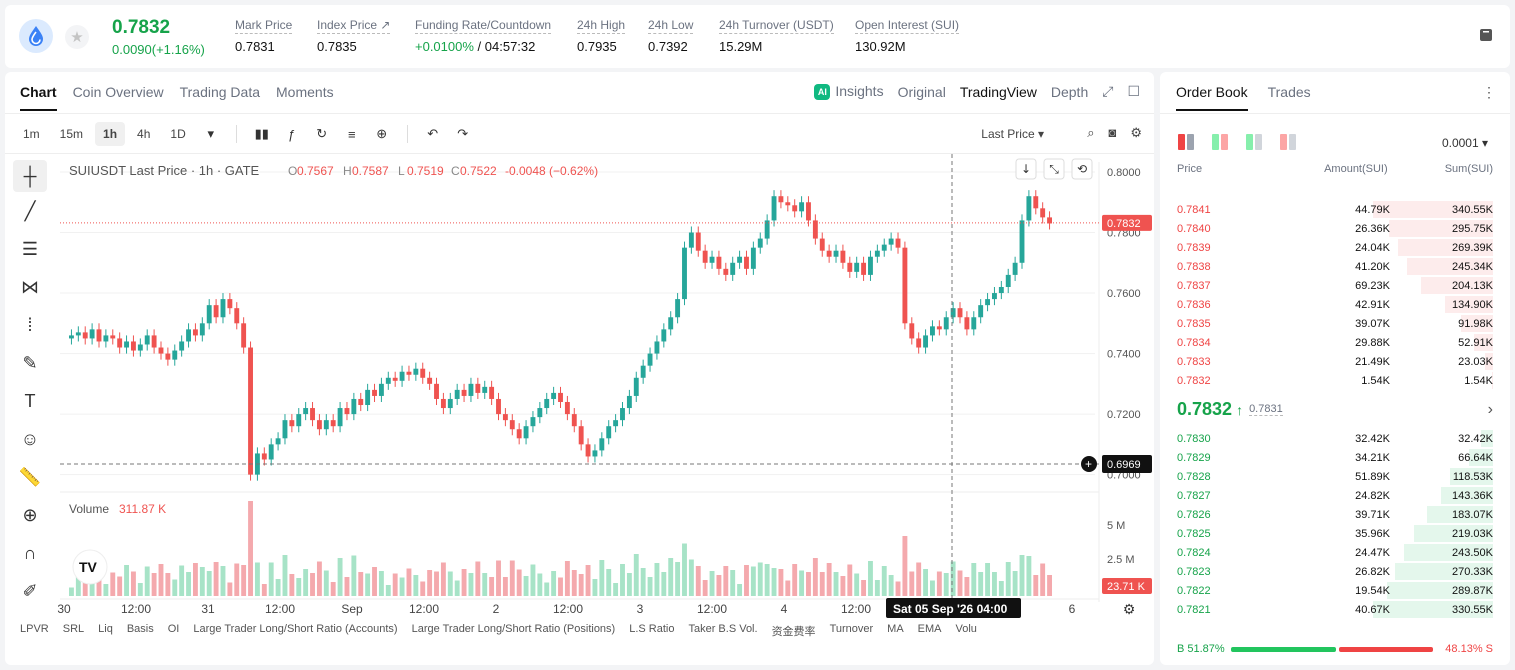 The image size is (1515, 670). Describe the element at coordinates (723, 629) in the screenshot. I see `indicator-8: Taker B.S Vol.` at that location.